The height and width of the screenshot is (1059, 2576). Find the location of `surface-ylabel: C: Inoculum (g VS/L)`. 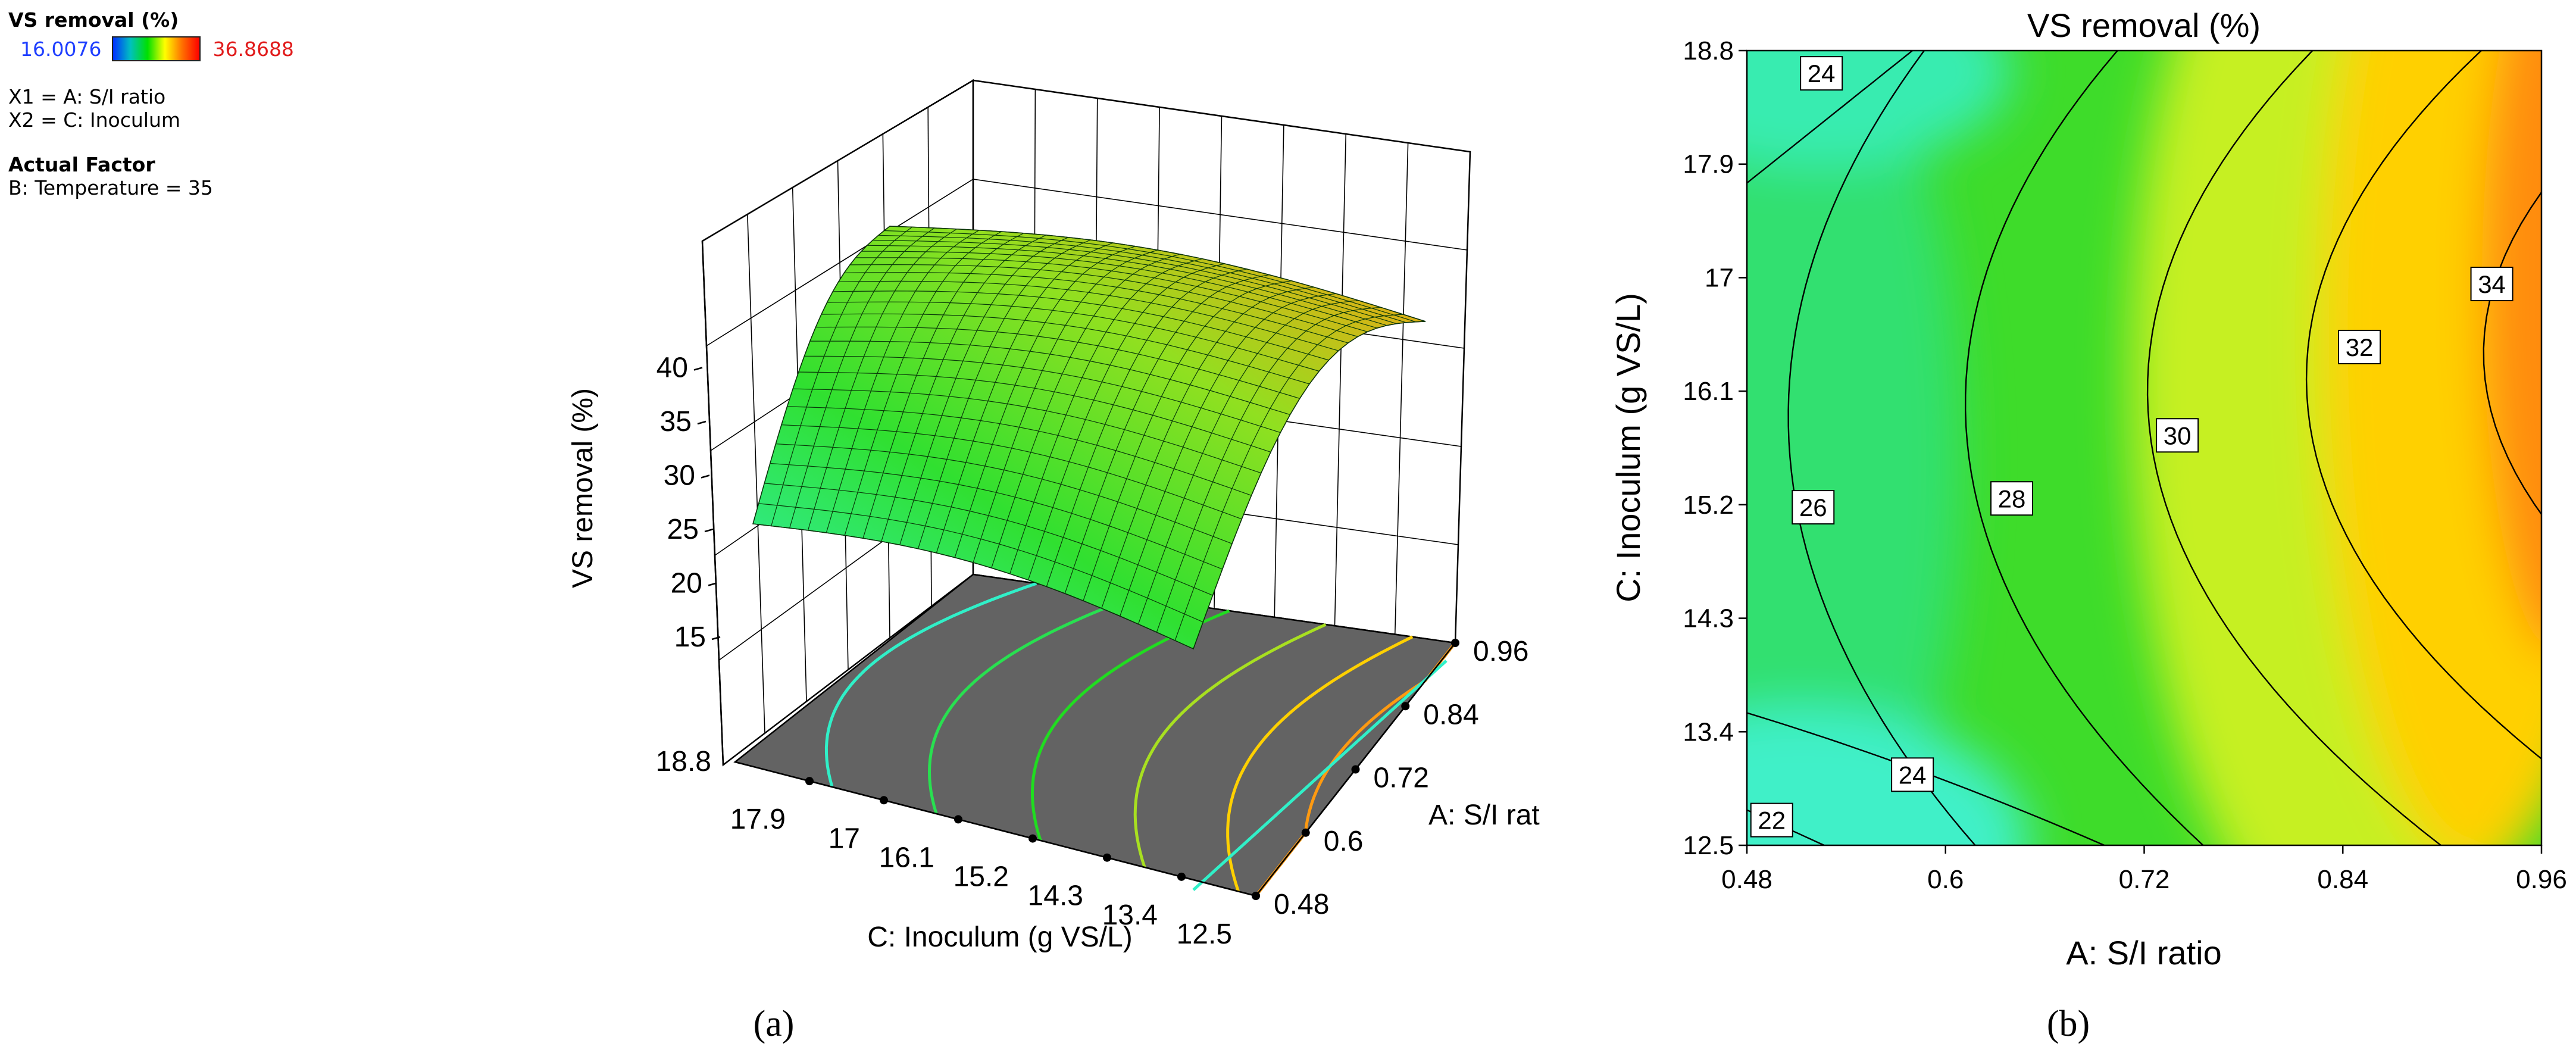

surface-ylabel: C: Inoculum (g VS/L) is located at coordinates (1000, 937).